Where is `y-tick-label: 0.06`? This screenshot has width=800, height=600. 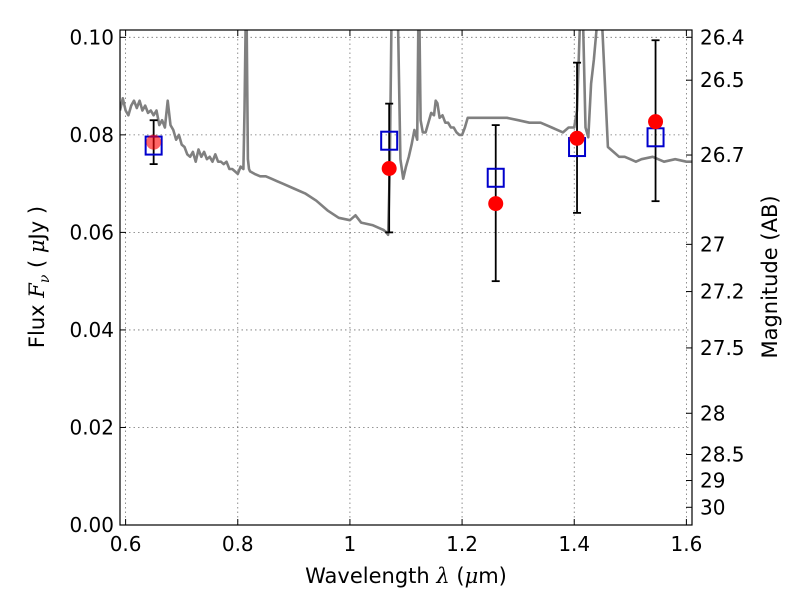
y-tick-label: 0.06 is located at coordinates (91, 232).